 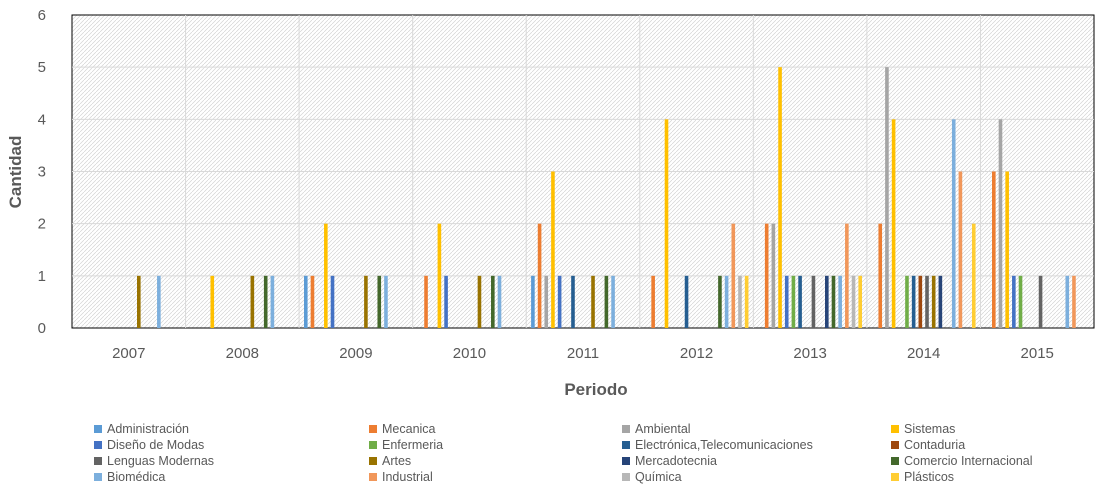 I want to click on legend-item: Electrónica,Telecomunicaciones, so click(x=717, y=446).